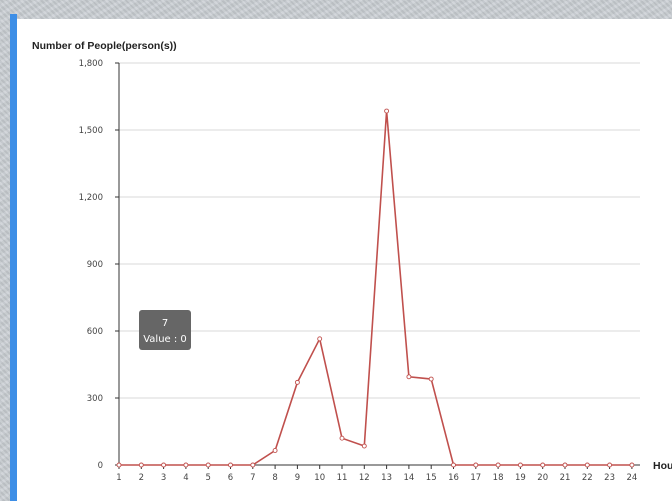  What do you see at coordinates (631, 478) in the screenshot?
I see `x-tick-label: 24` at bounding box center [631, 478].